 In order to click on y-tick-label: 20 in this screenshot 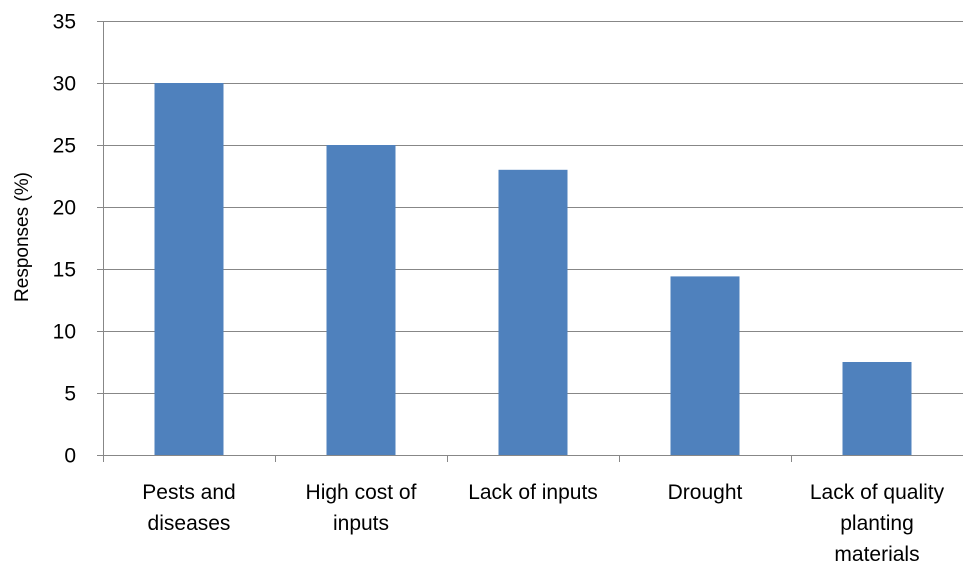, I will do `click(64, 208)`.